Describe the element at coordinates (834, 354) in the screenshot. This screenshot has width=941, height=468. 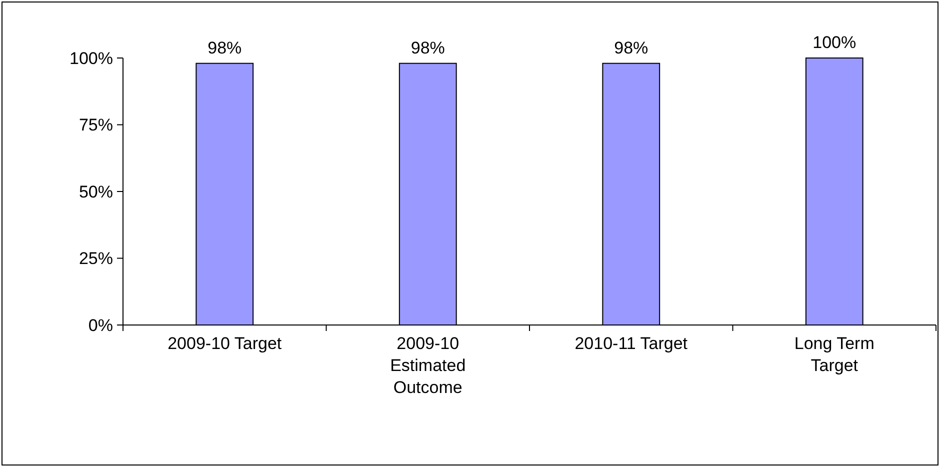
I see `x-tick-label: Long Term Target` at that location.